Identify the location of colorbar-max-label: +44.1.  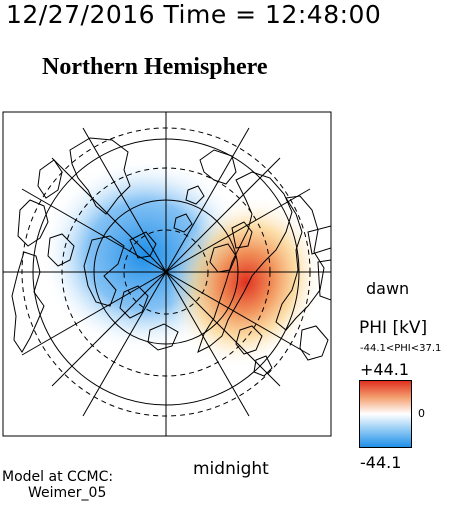
(385, 369).